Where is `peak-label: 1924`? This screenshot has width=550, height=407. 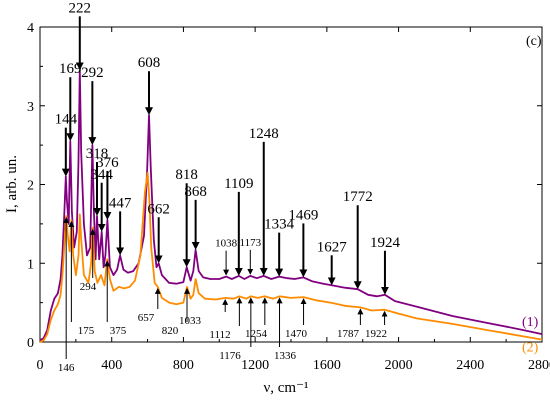 peak-label: 1924 is located at coordinates (385, 243).